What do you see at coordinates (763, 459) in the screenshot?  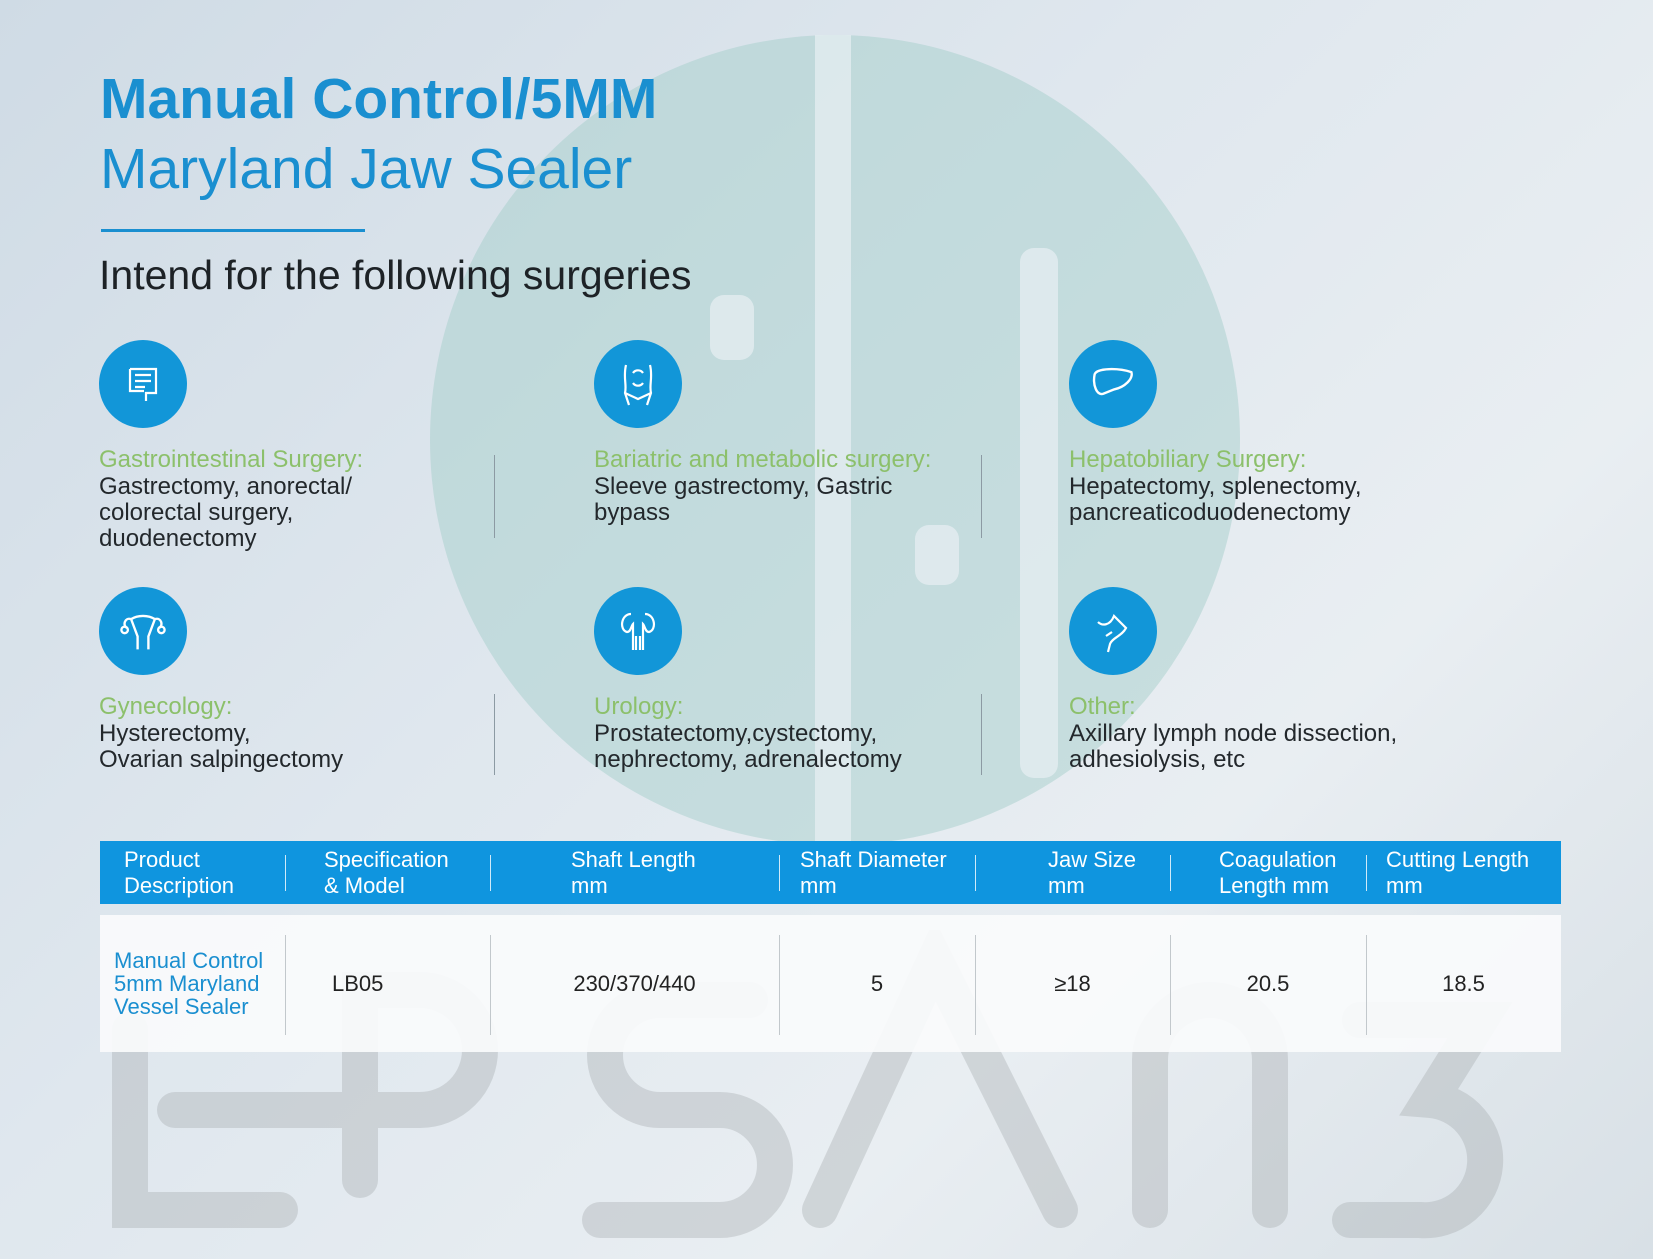 I see `category-heading: Bariatric and metabolic surgery:` at bounding box center [763, 459].